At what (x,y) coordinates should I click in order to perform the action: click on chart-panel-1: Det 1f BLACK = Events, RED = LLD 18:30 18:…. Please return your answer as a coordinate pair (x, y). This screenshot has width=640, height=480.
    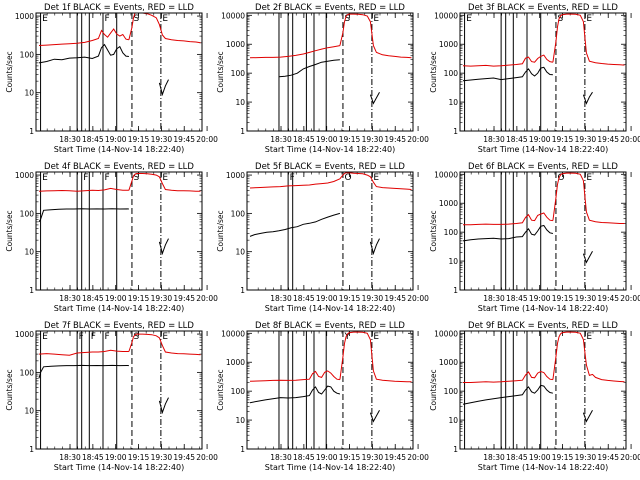
    Looking at the image, I should click on (111, 78).